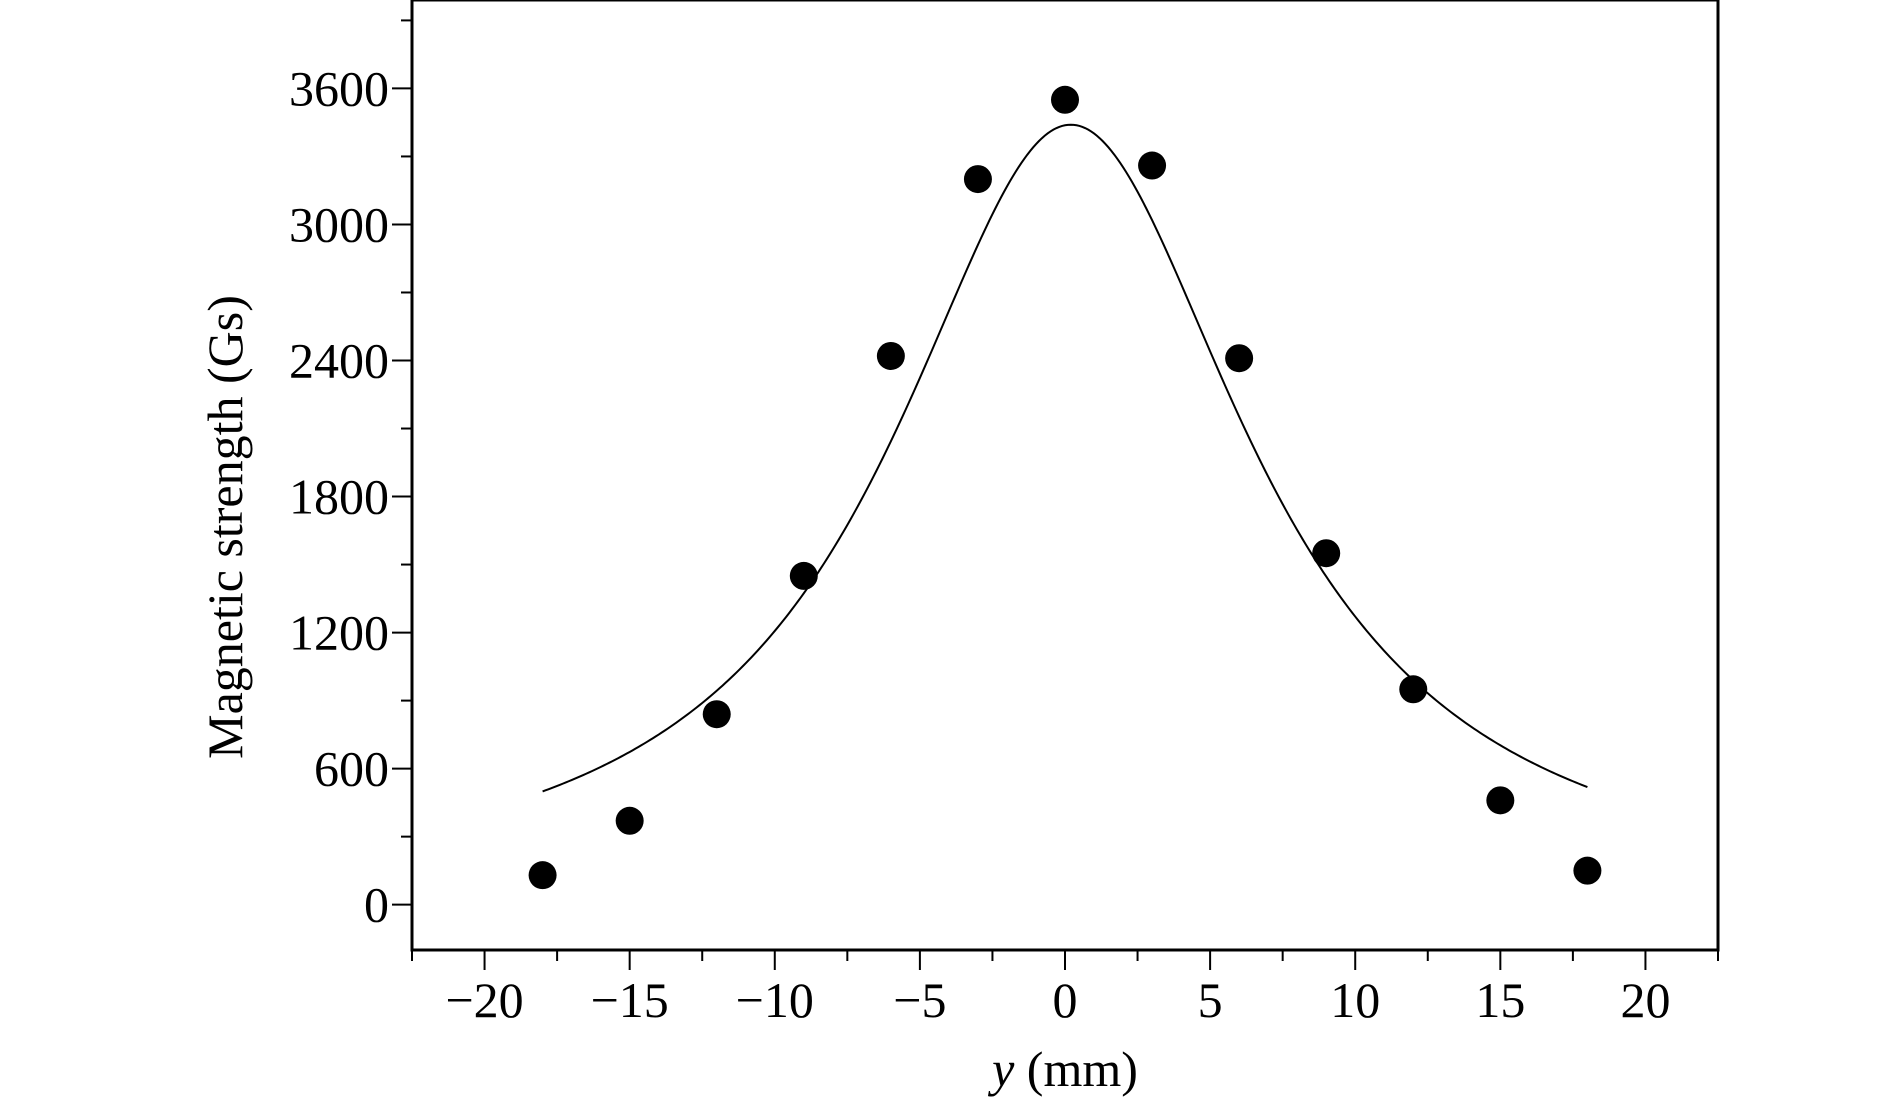 This screenshot has width=1890, height=1098. Describe the element at coordinates (775, 1000) in the screenshot. I see `x-tick-label: −10` at that location.